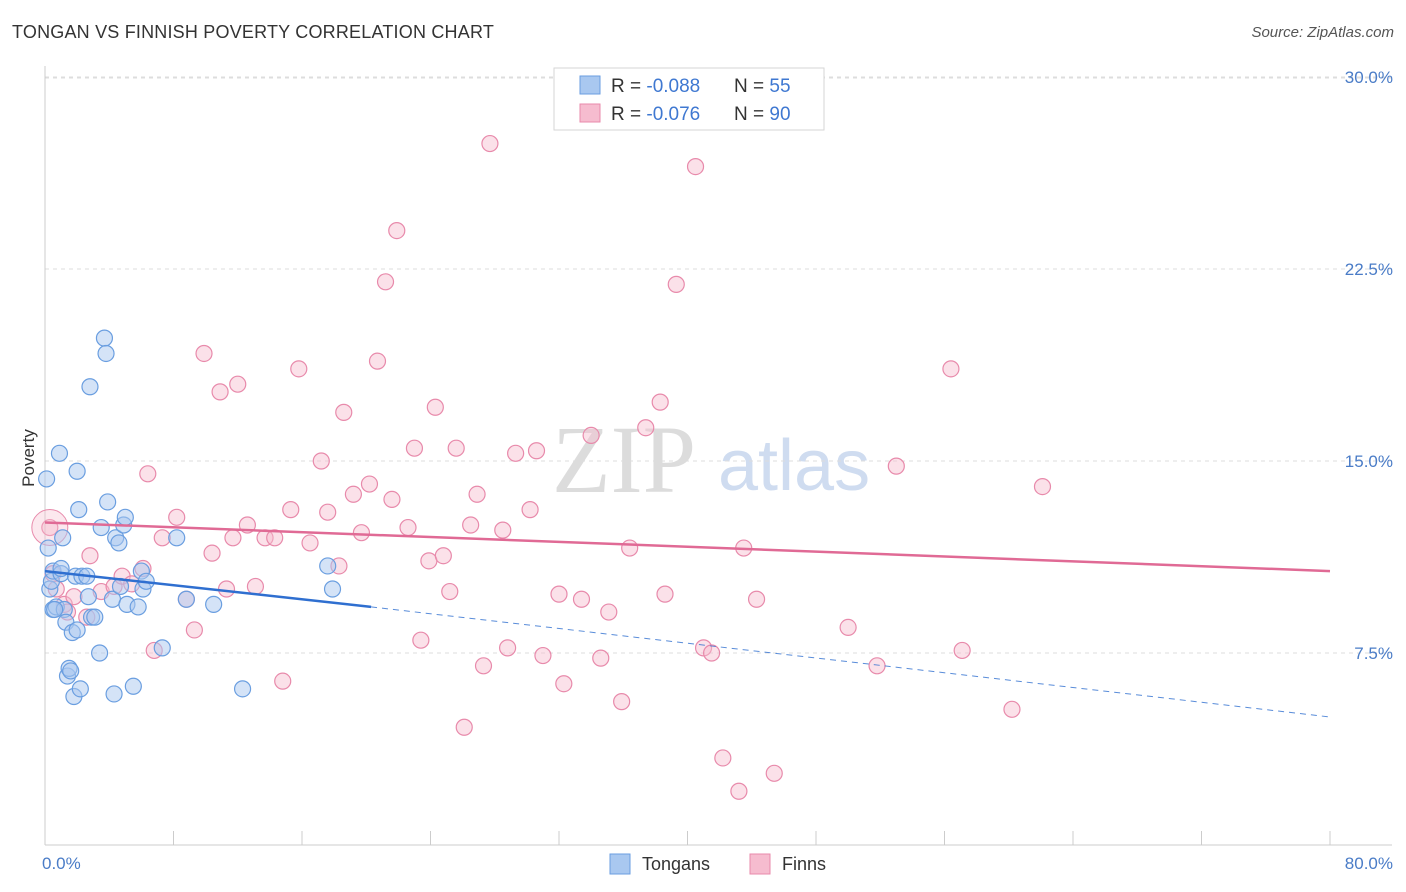  What do you see at coordinates (590, 113) in the screenshot?
I see `legend-finns-swatch` at bounding box center [590, 113].